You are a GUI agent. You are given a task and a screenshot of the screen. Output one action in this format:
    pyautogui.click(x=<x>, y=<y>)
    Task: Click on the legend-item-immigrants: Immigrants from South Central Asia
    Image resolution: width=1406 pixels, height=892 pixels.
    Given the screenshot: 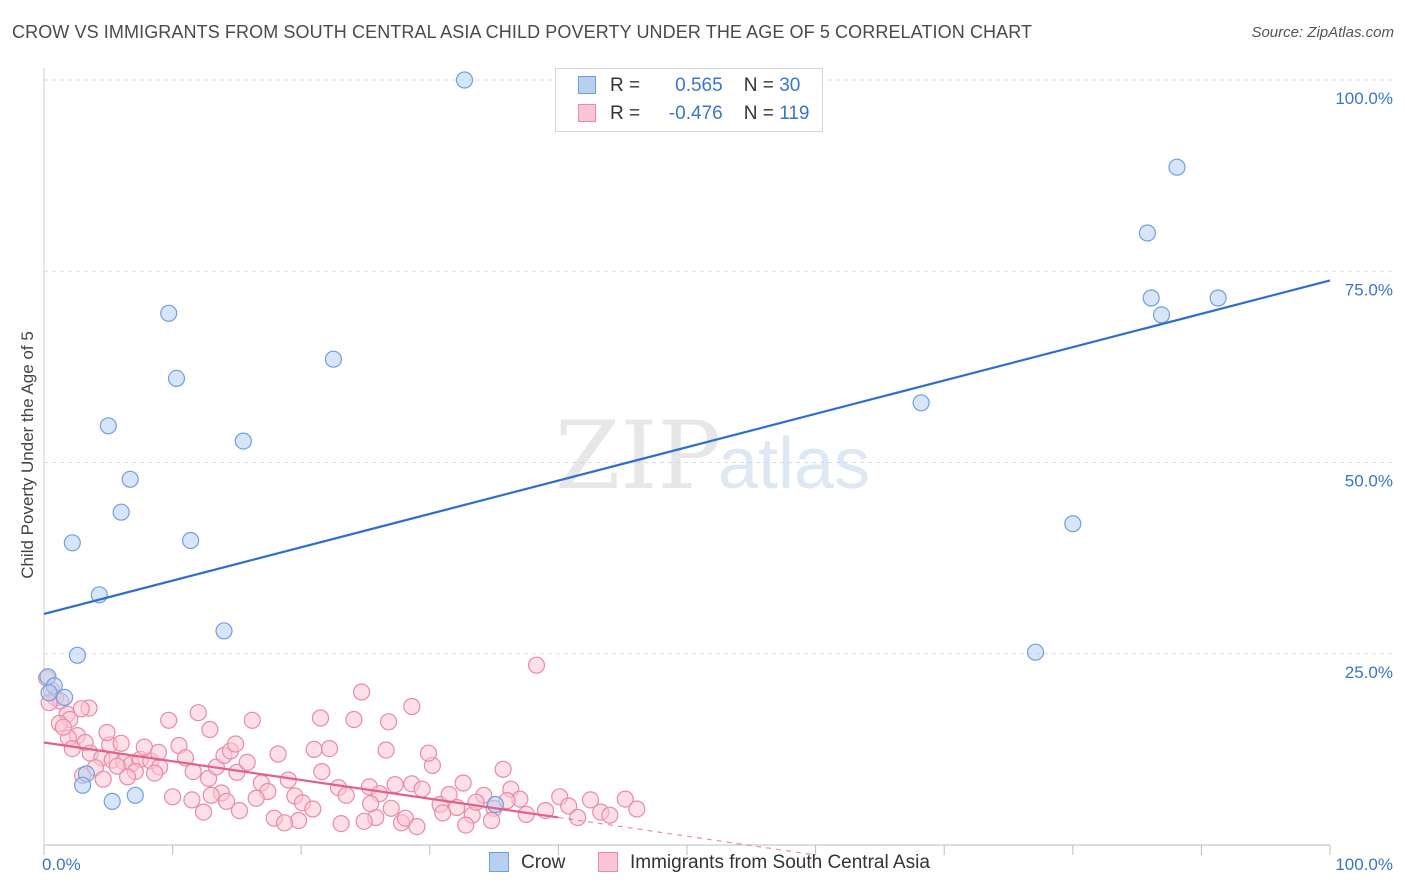 What is the action you would take?
    pyautogui.click(x=764, y=863)
    